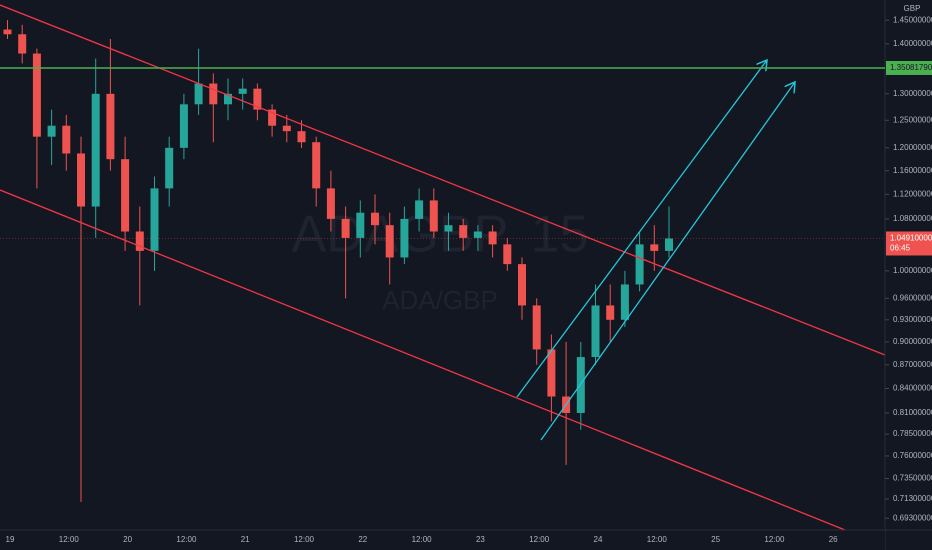 Image resolution: width=932 pixels, height=550 pixels. What do you see at coordinates (598, 539) in the screenshot?
I see `x-tick-label: 24` at bounding box center [598, 539].